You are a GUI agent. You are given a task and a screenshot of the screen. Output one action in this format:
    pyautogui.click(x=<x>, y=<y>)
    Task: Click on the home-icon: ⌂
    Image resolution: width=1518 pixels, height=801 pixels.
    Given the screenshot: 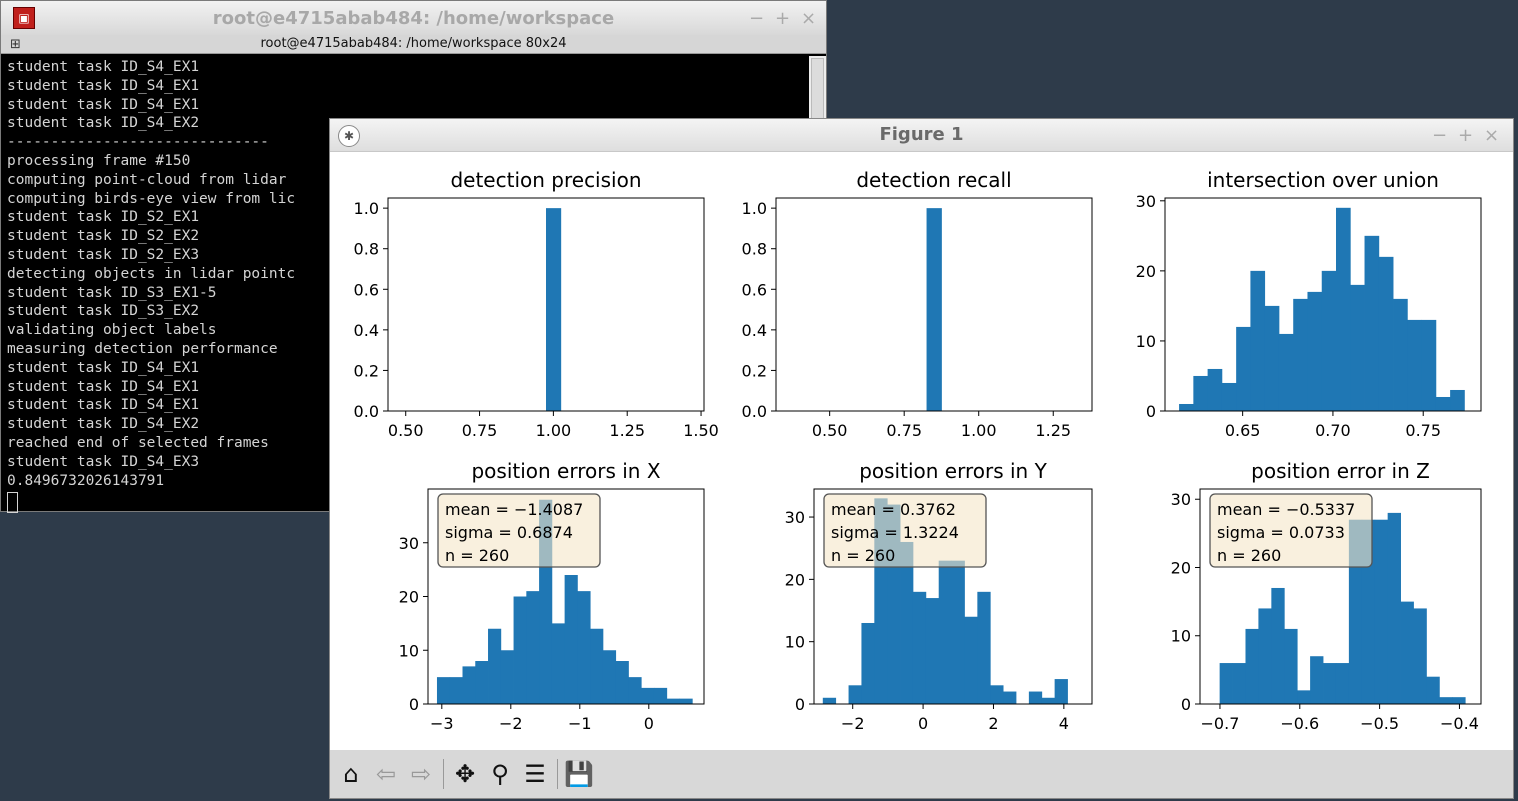 What is the action you would take?
    pyautogui.click(x=351, y=774)
    